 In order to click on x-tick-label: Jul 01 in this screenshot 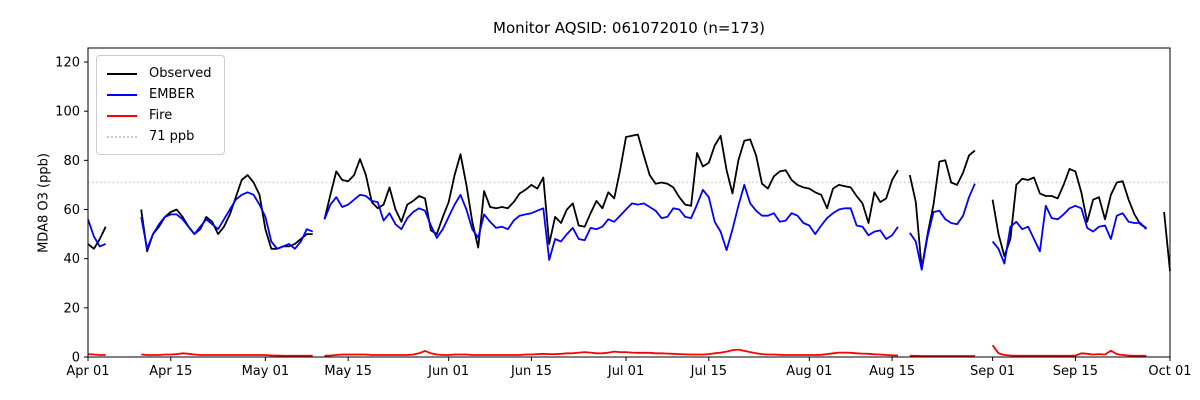, I will do `click(625, 371)`.